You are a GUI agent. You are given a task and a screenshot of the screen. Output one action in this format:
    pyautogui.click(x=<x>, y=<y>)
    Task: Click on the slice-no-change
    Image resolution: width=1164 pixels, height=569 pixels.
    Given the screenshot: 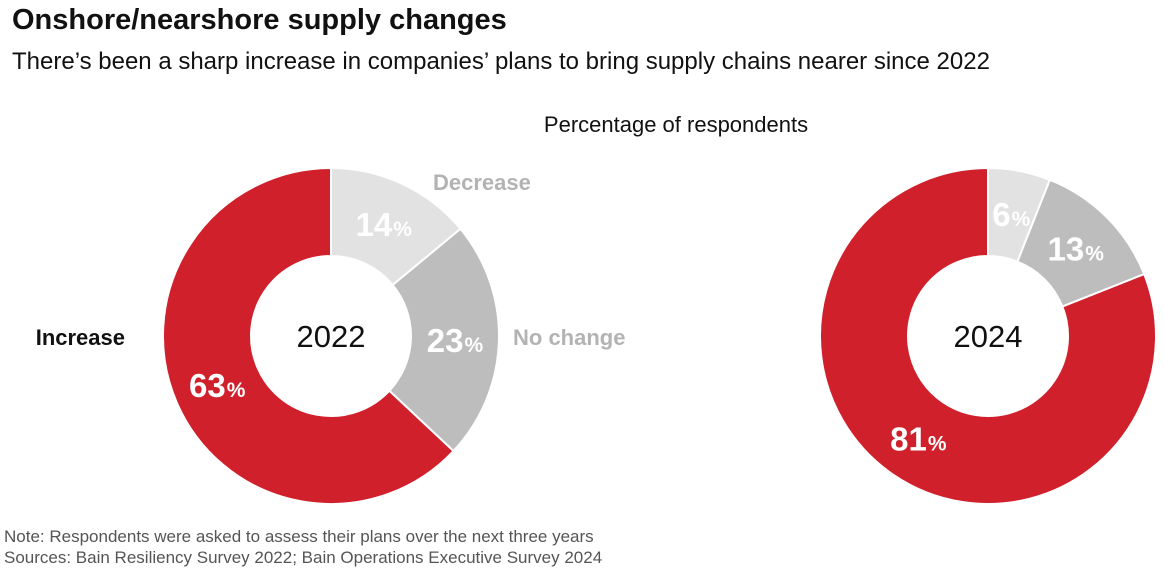 What is the action you would take?
    pyautogui.click(x=443, y=340)
    